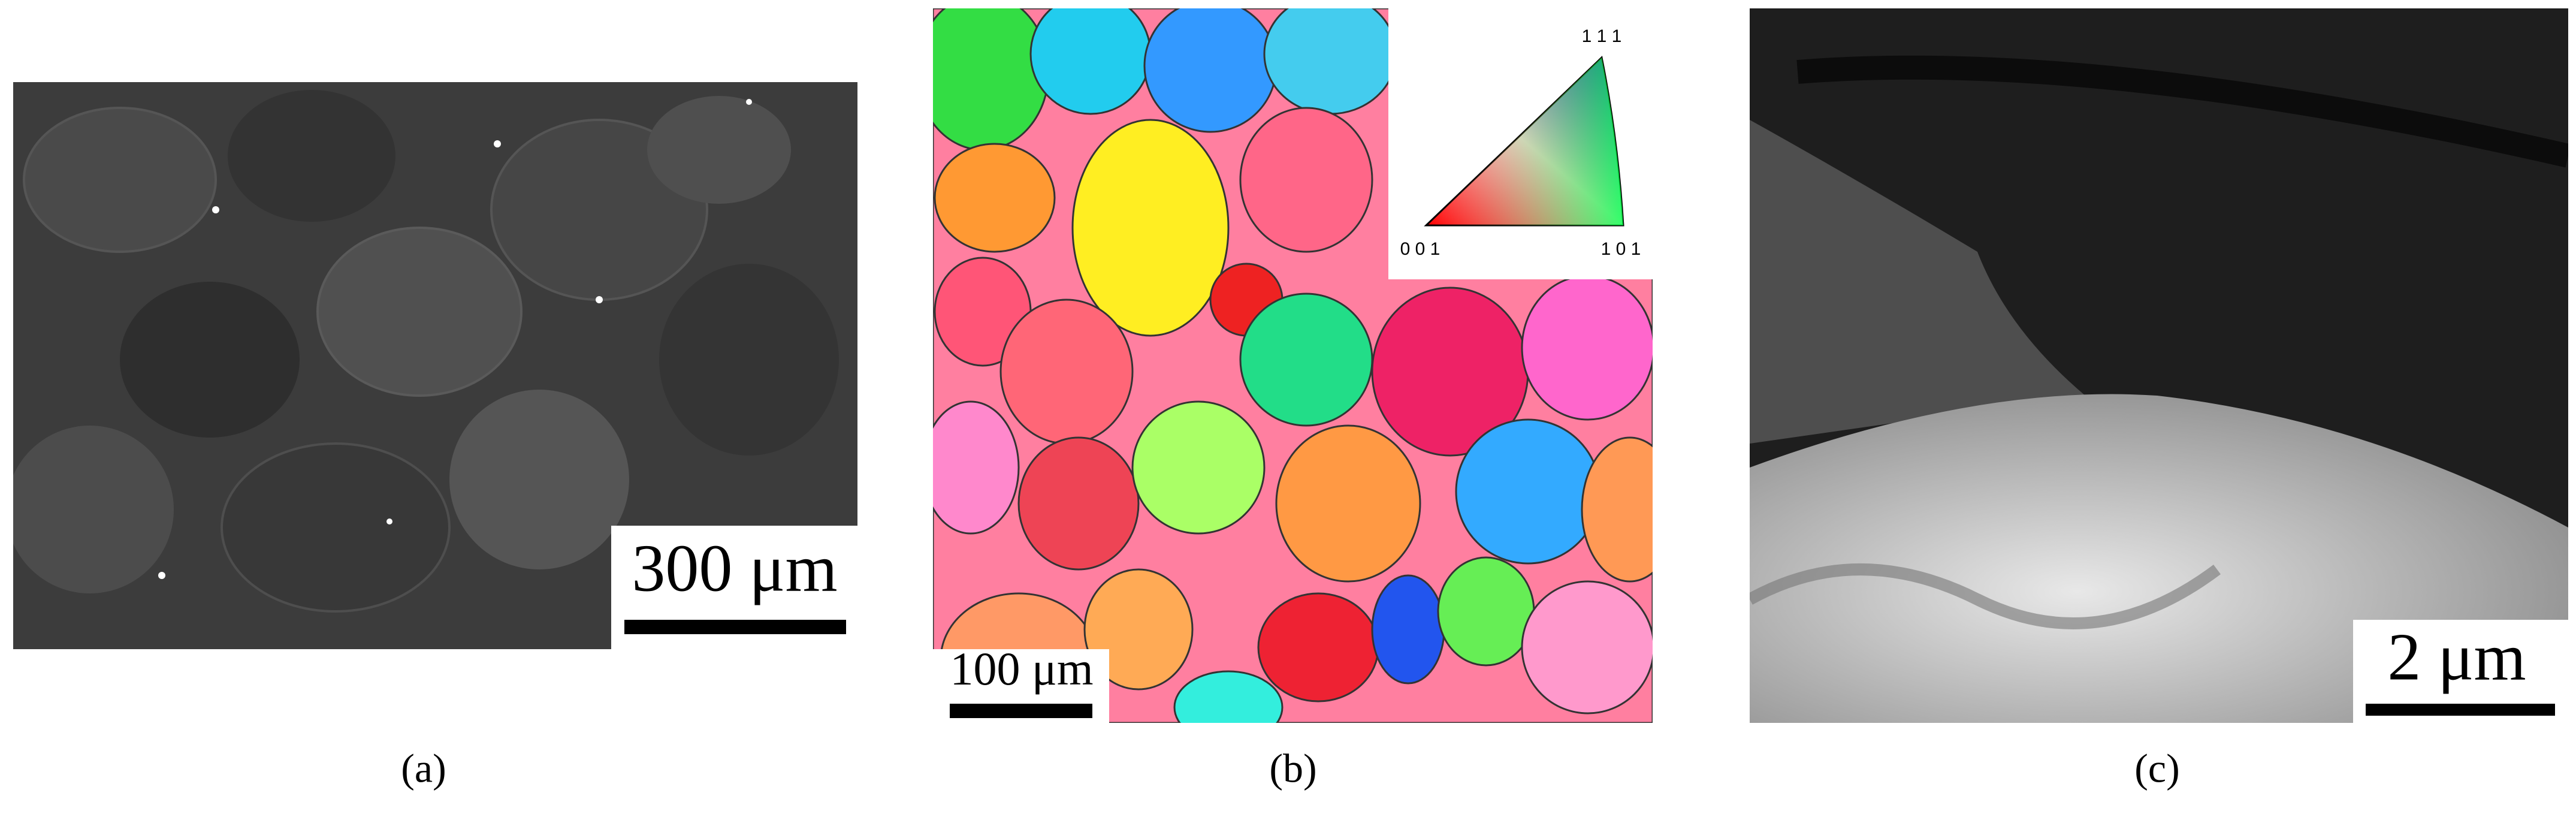 This screenshot has height=814, width=2576. Describe the element at coordinates (1525, 141) in the screenshot. I see `ipf-triangle-overlay` at that location.